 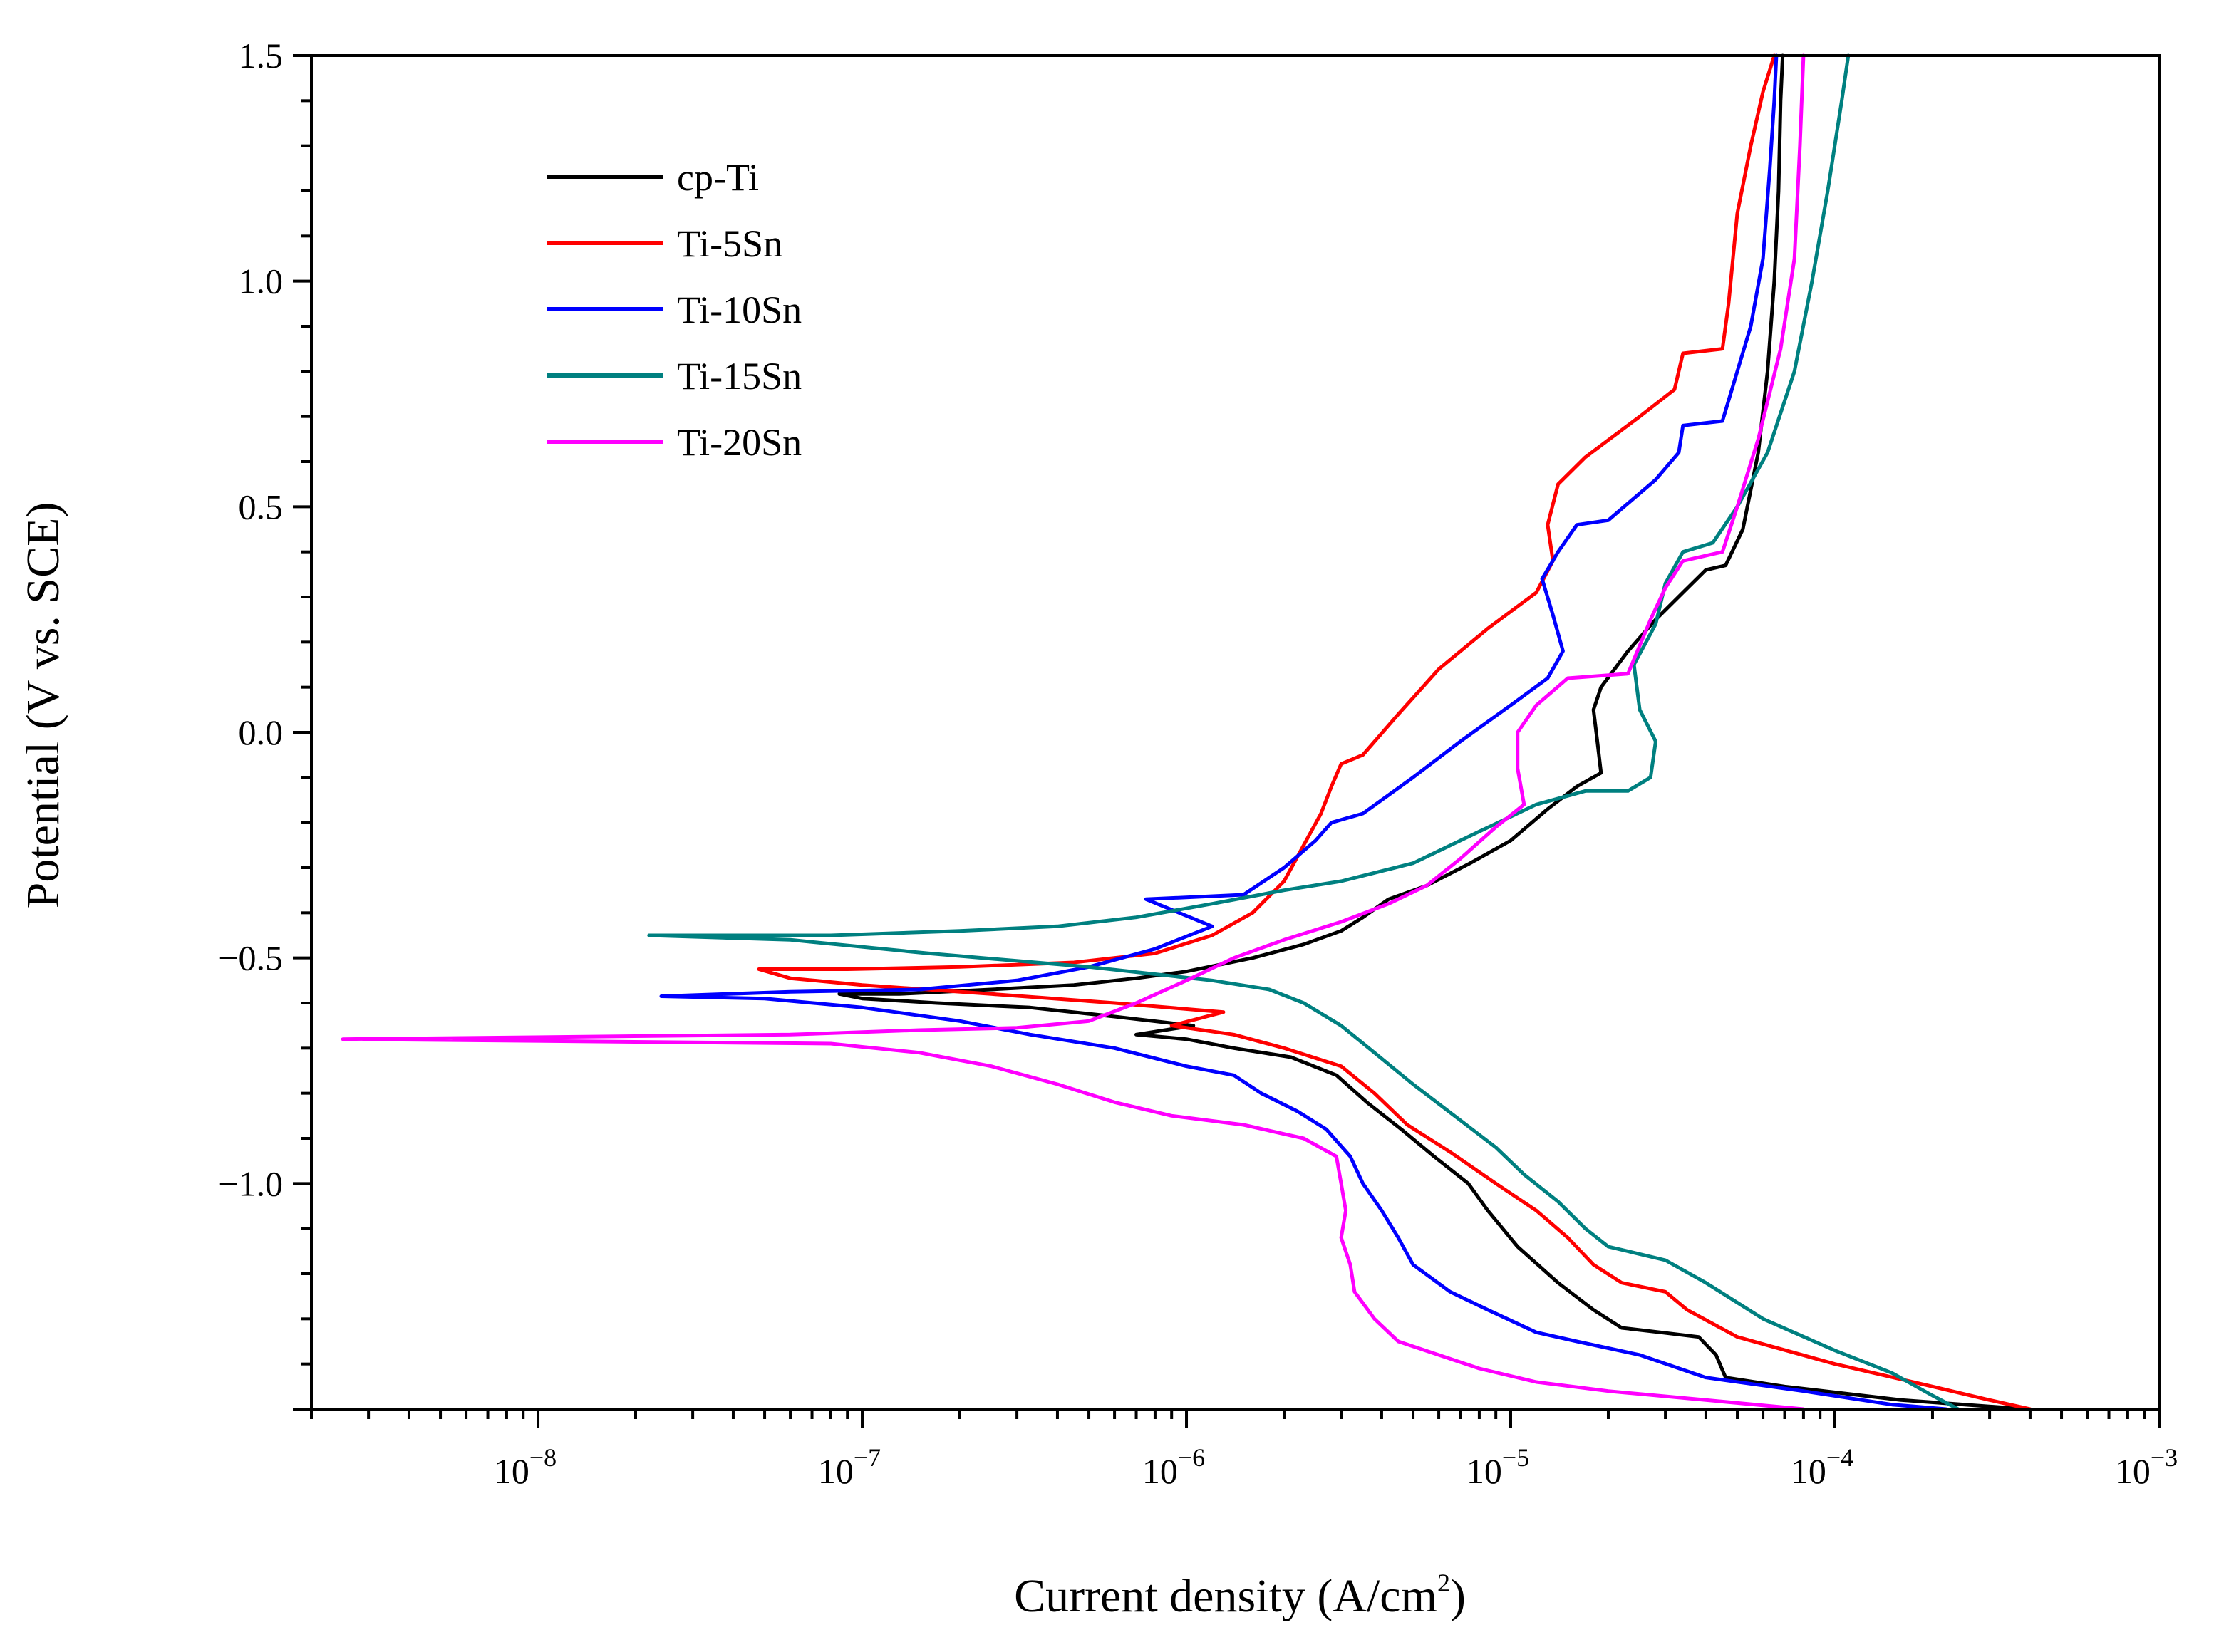 I want to click on legend-label: Ti-10Sn, so click(x=739, y=310).